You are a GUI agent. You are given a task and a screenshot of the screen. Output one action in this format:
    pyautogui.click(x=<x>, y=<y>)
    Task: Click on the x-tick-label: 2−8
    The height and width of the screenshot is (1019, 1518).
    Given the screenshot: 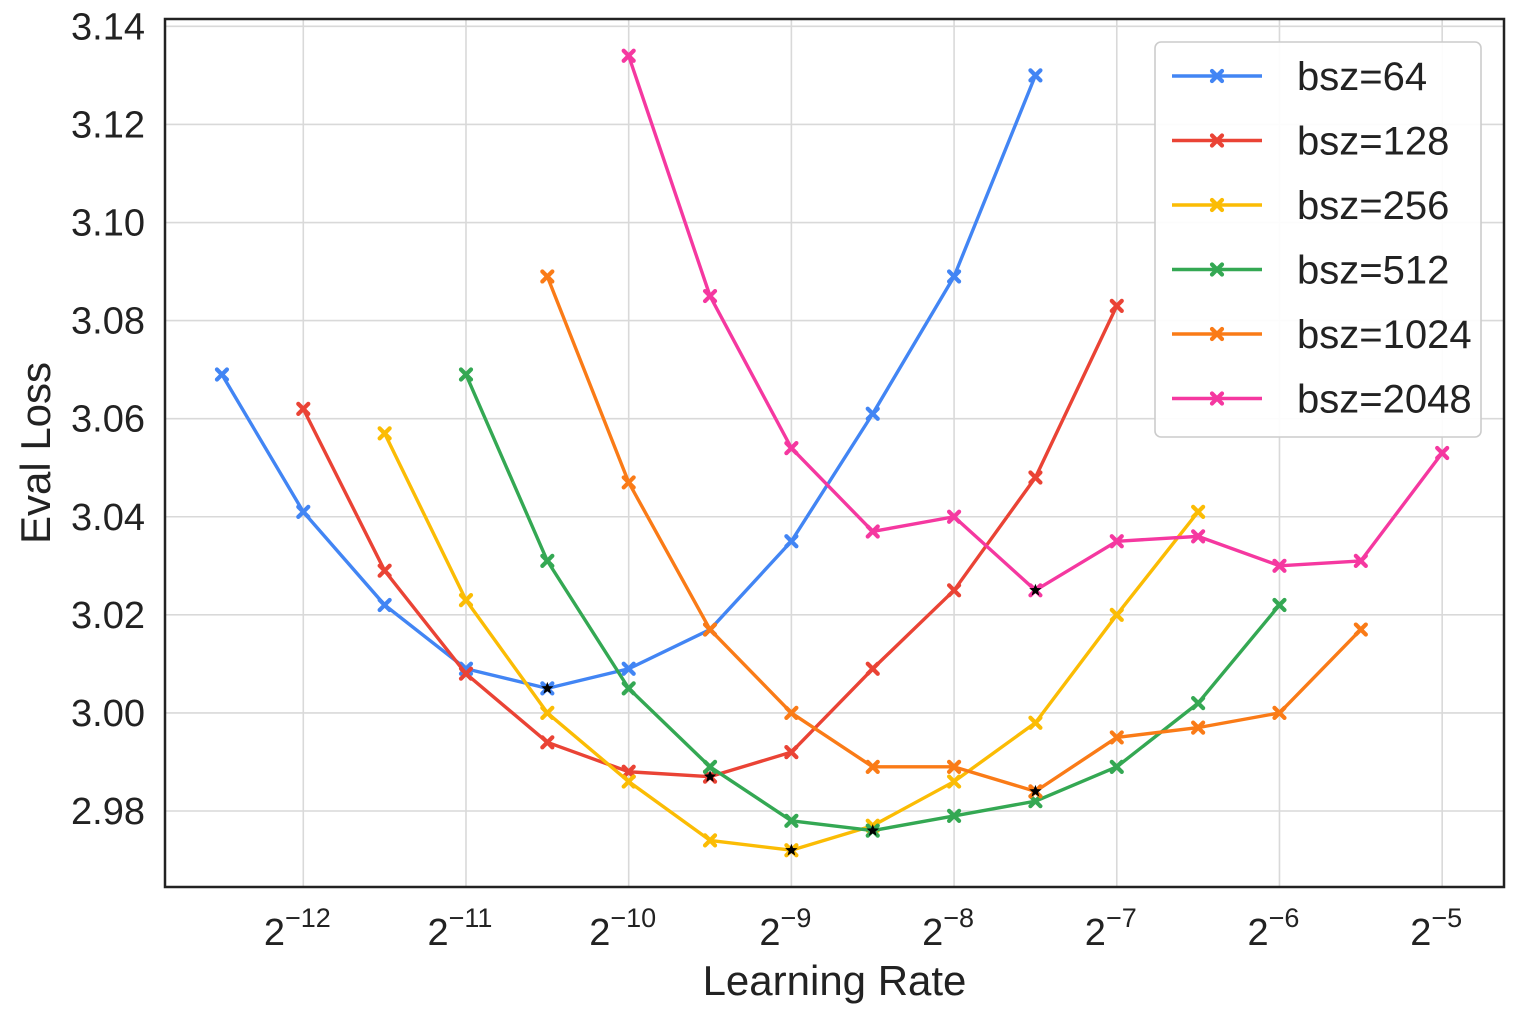 What is the action you would take?
    pyautogui.click(x=948, y=928)
    